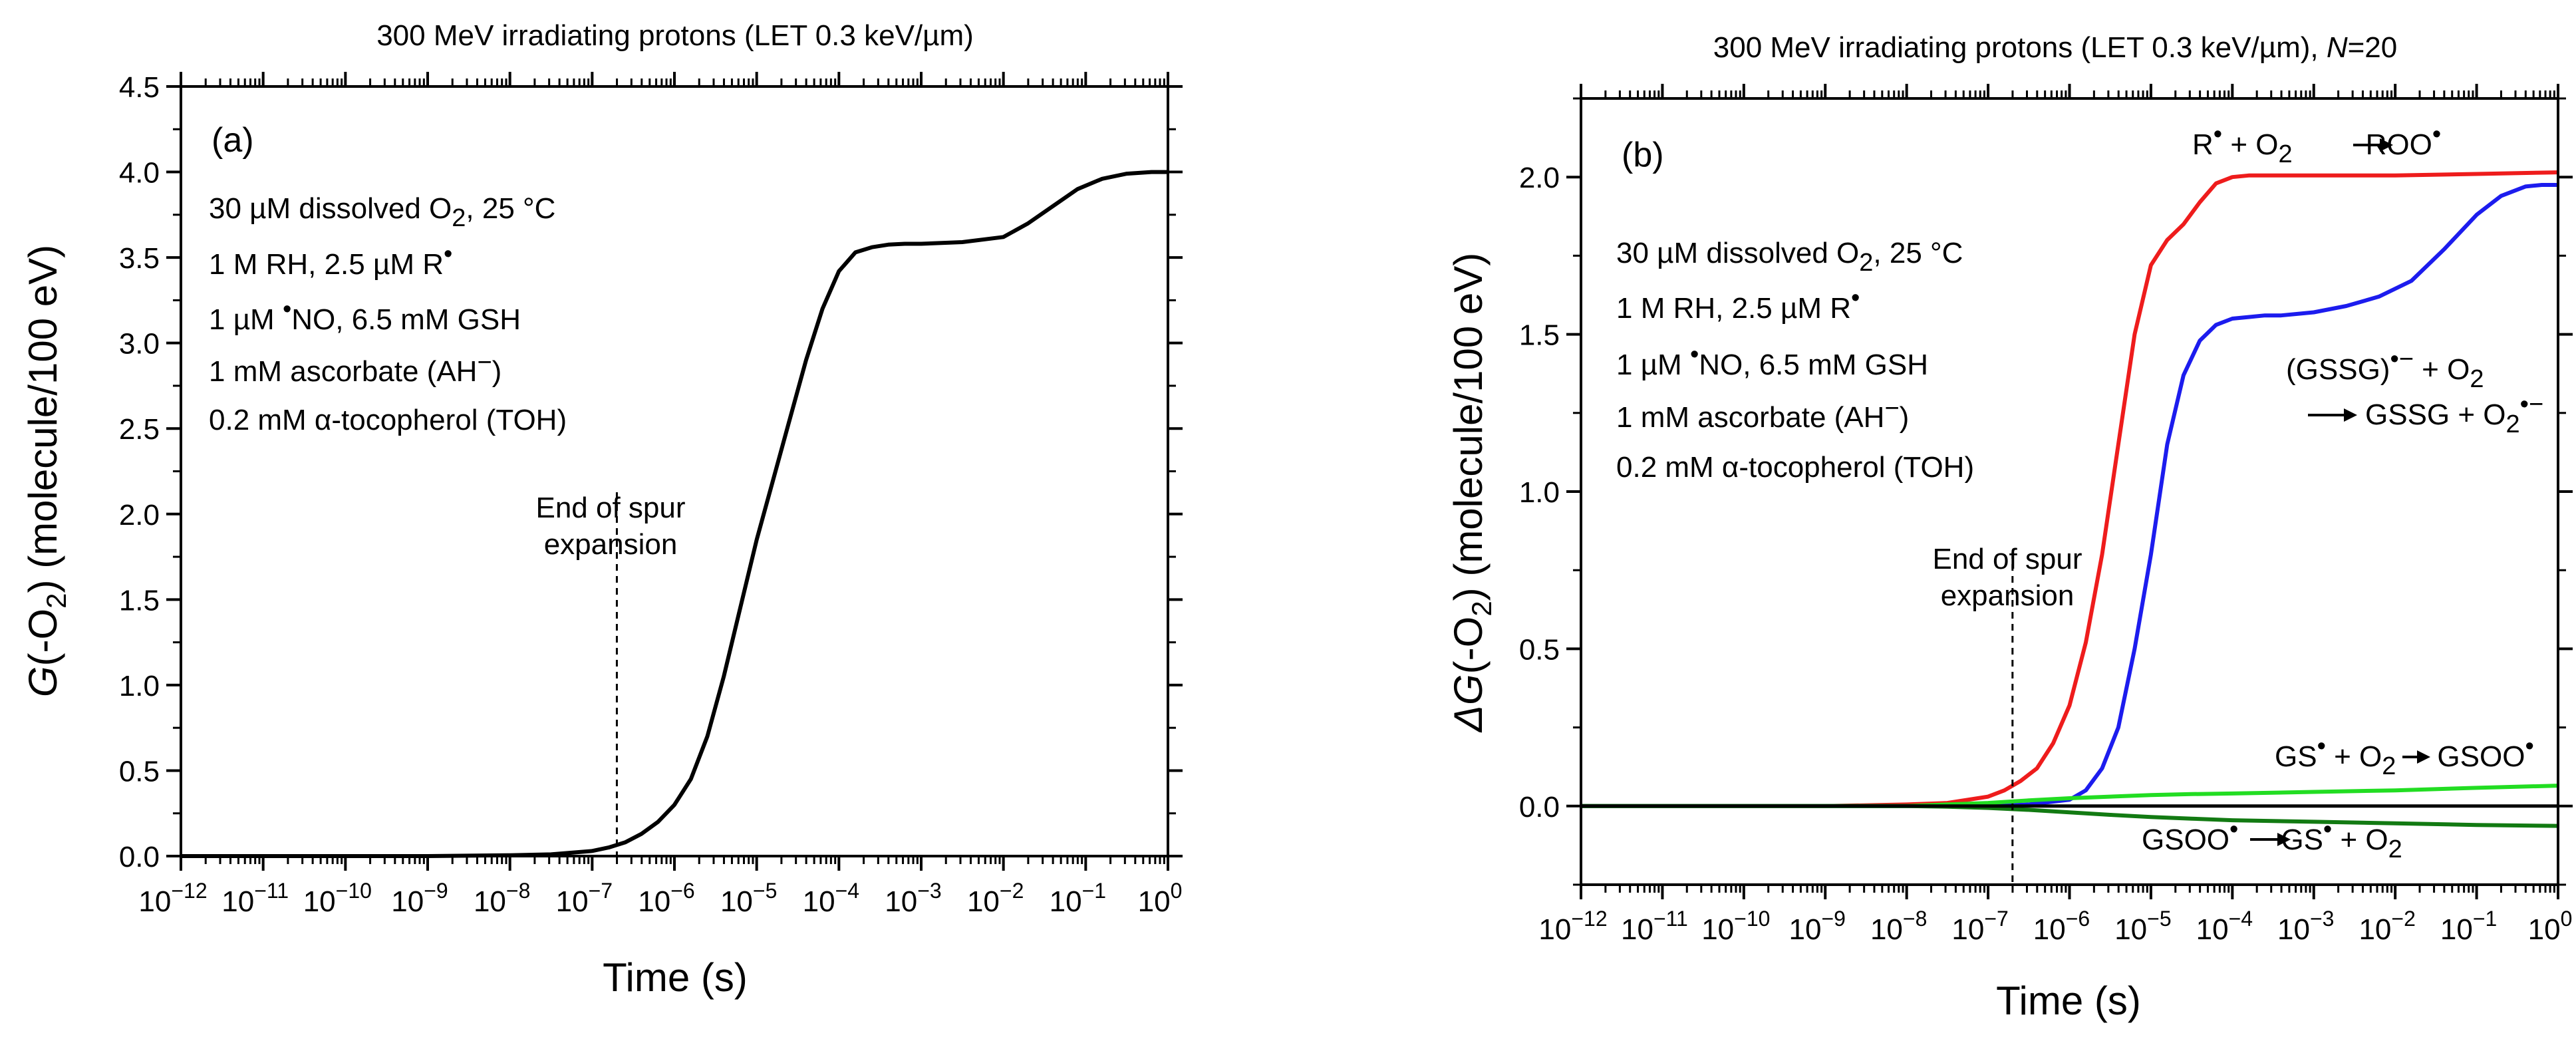  What do you see at coordinates (2350, 415) in the screenshot?
I see `arrow-gssg-head` at bounding box center [2350, 415].